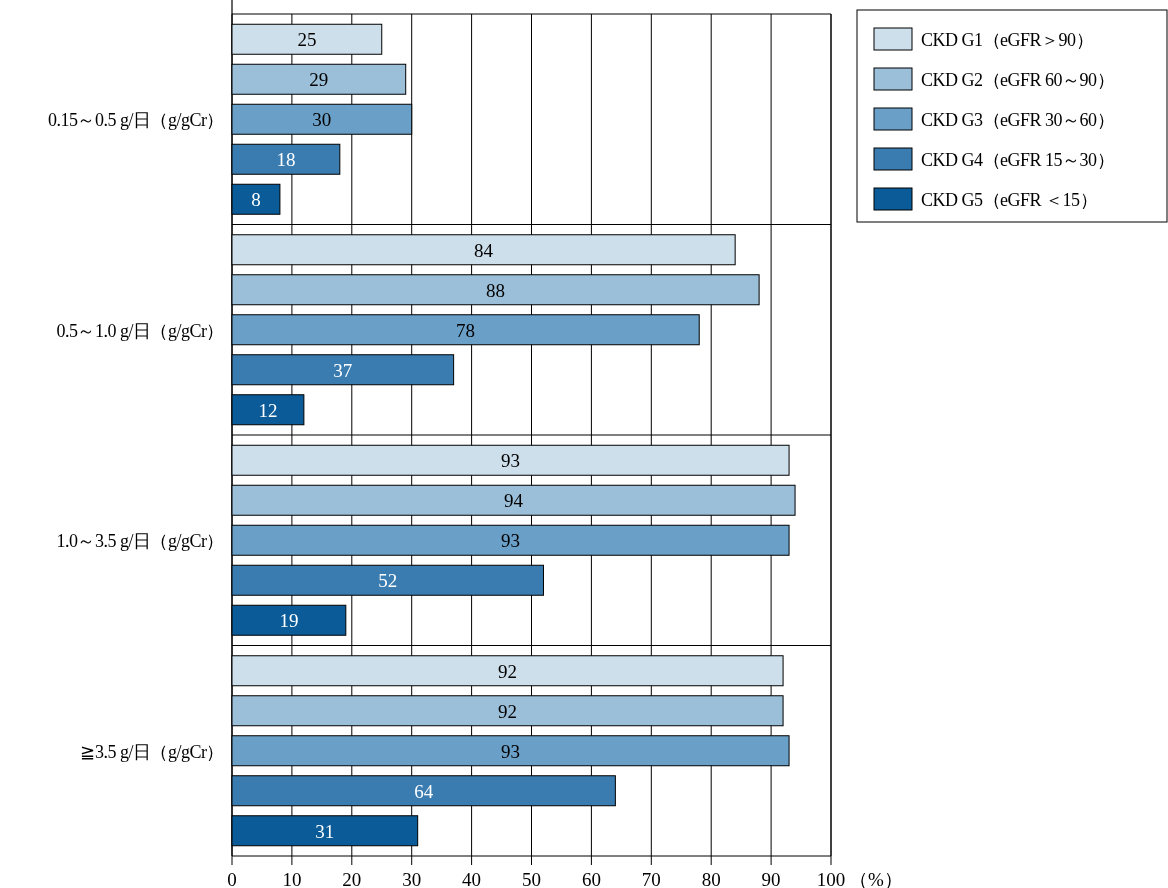 The height and width of the screenshot is (888, 1168). What do you see at coordinates (292, 878) in the screenshot?
I see `x-tick-label: 10` at bounding box center [292, 878].